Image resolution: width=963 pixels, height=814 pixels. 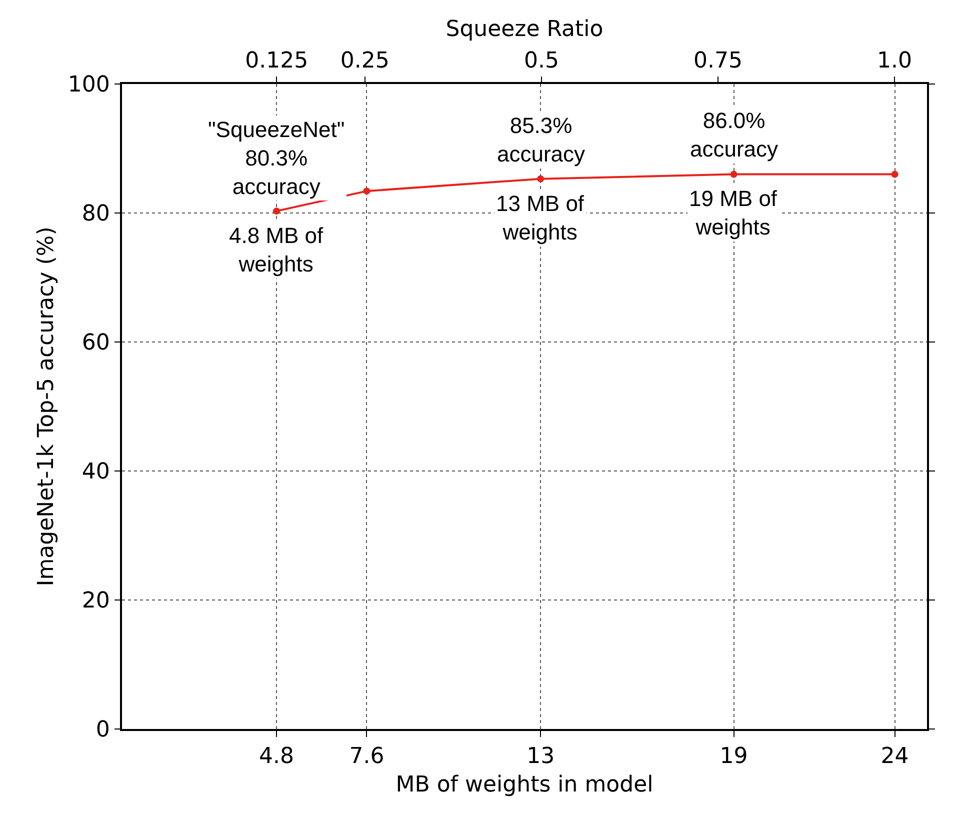 What do you see at coordinates (96, 343) in the screenshot?
I see `y-tick-label: 60` at bounding box center [96, 343].